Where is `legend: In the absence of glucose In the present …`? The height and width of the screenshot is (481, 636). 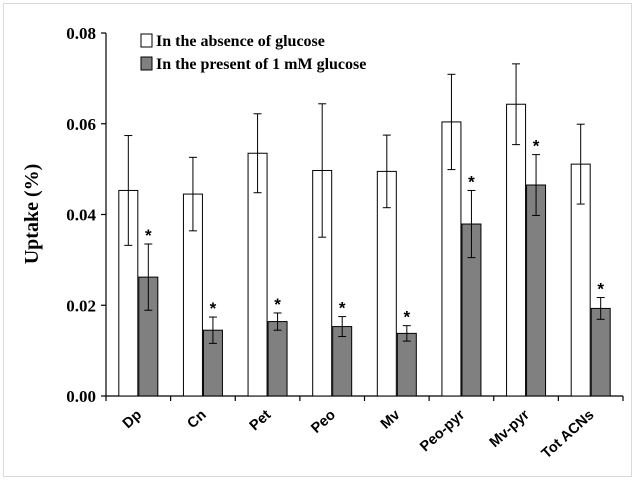
legend: In the absence of glucose In the present … is located at coordinates (253, 53).